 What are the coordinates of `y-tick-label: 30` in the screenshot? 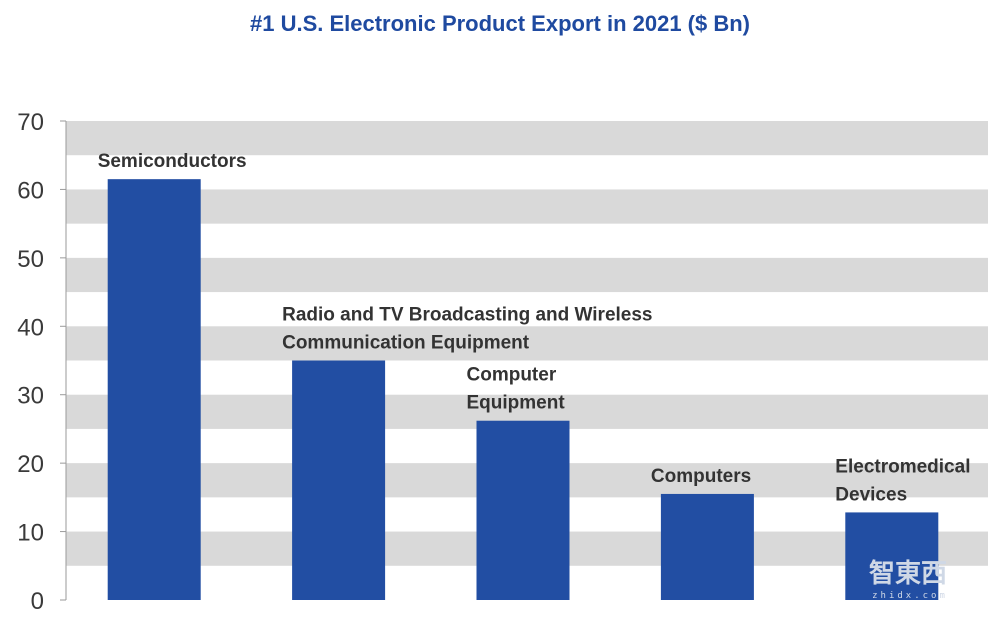 It's located at (30, 396).